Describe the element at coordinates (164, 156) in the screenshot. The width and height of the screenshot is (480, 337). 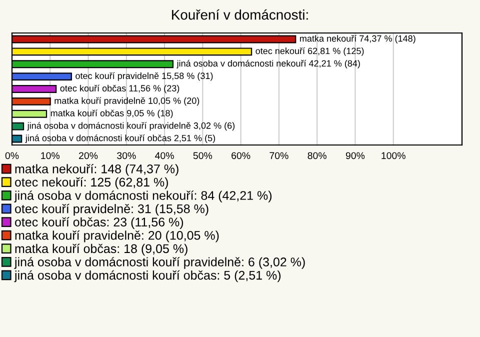
I see `x-tick-label: 40%` at that location.